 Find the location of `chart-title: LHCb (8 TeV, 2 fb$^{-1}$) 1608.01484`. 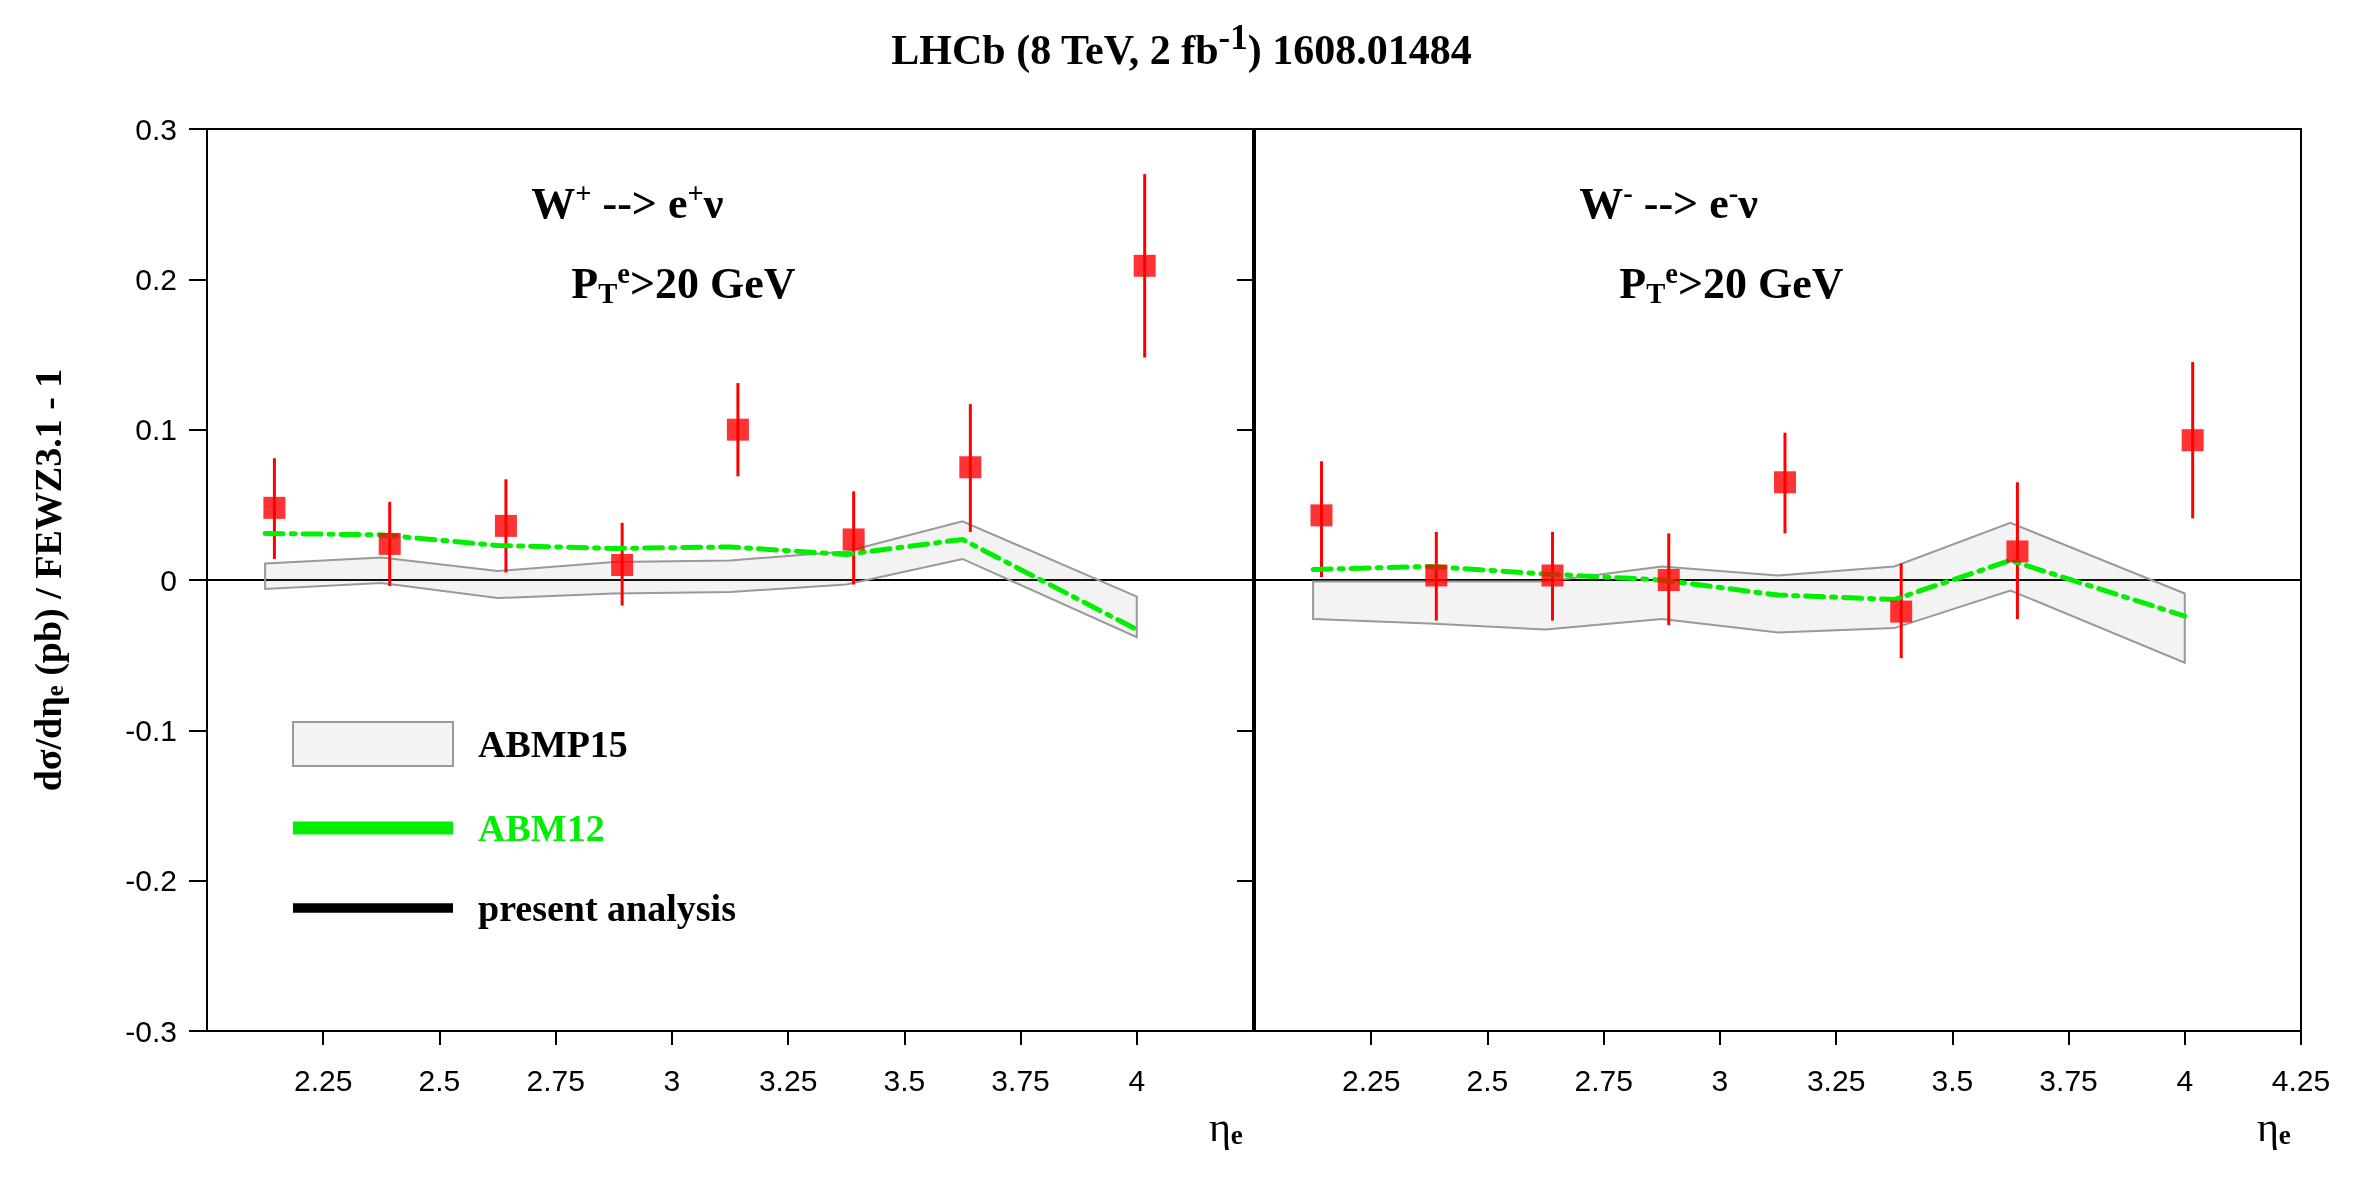

chart-title: LHCb (8 TeV, 2 fb$^{-1}$) 1608.01484 is located at coordinates (1181, 46).